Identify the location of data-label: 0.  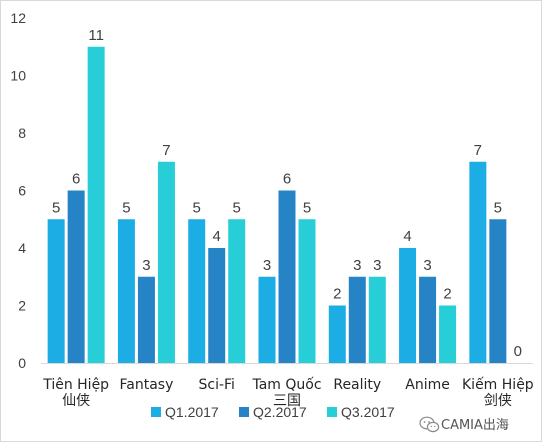
(518, 351).